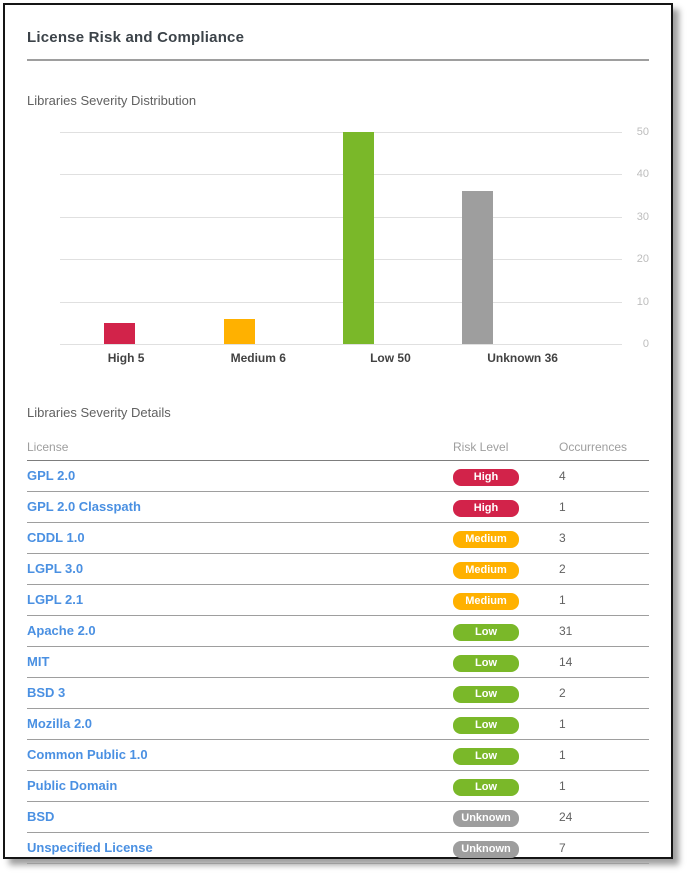 The height and width of the screenshot is (878, 690). Describe the element at coordinates (562, 476) in the screenshot. I see `occurrences-value: 4` at that location.